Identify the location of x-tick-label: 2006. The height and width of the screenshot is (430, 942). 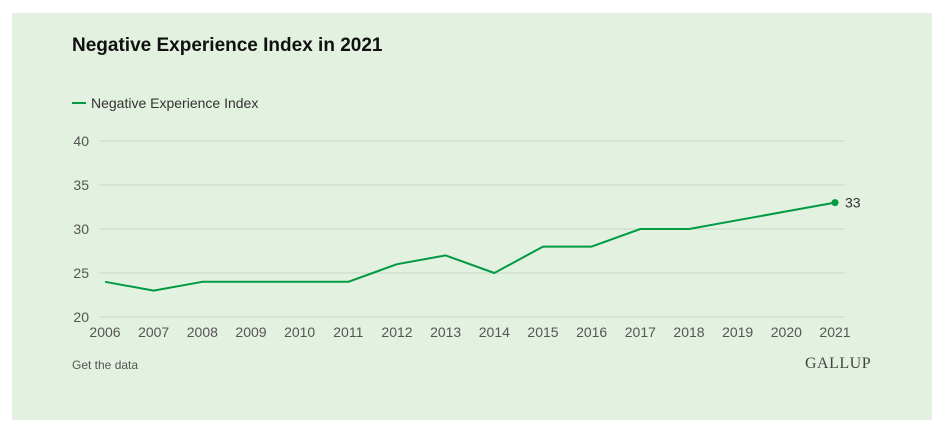
(104, 332).